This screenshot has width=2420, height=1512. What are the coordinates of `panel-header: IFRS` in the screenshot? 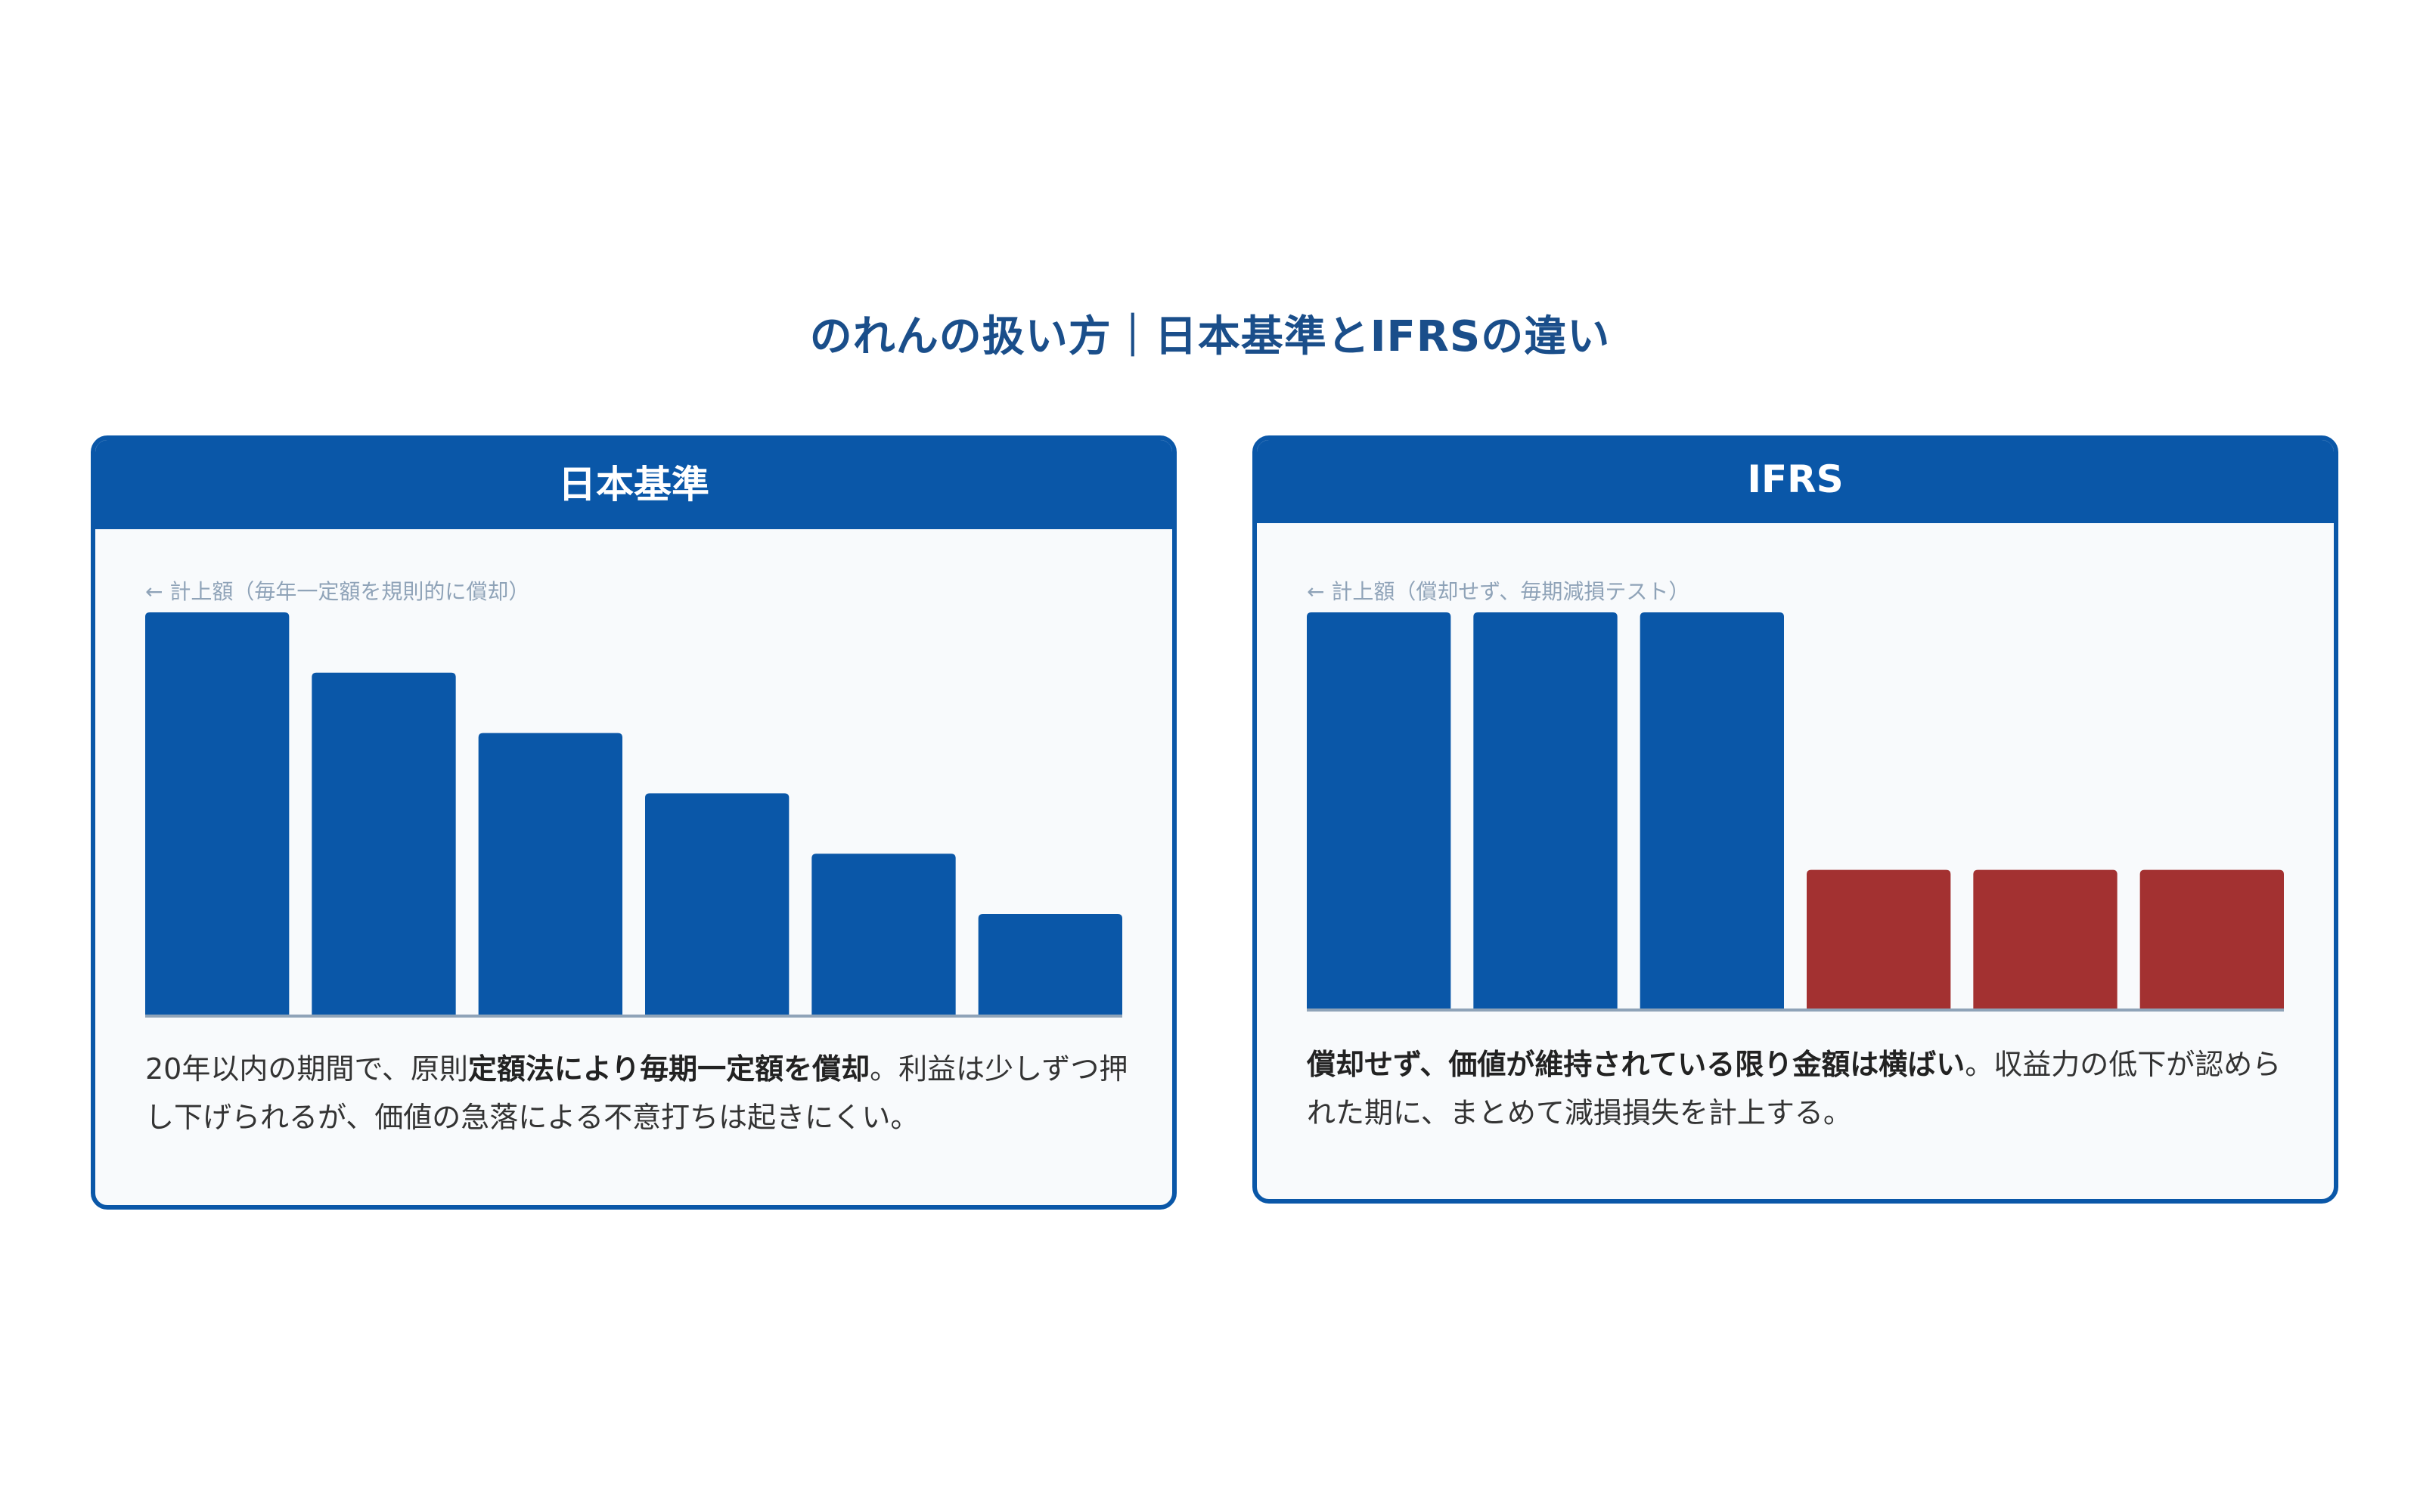 It's located at (1795, 481).